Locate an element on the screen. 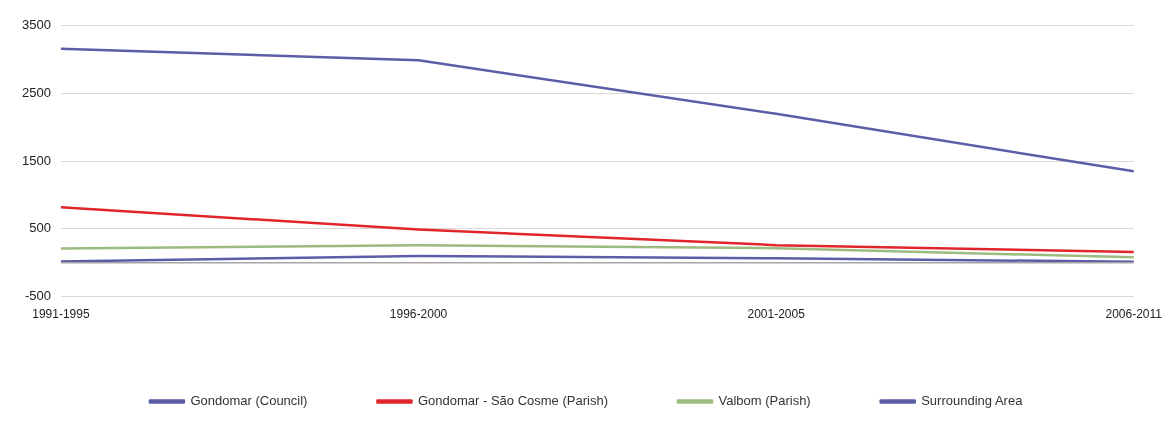 This screenshot has width=1173, height=430. legend-label: Surrounding Area is located at coordinates (972, 401).